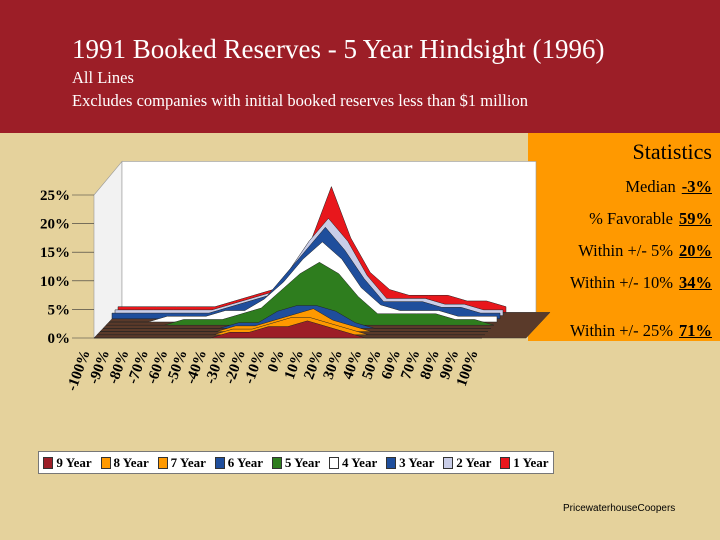 This screenshot has width=720, height=540. I want to click on y-tick-label: 20%, so click(55, 225).